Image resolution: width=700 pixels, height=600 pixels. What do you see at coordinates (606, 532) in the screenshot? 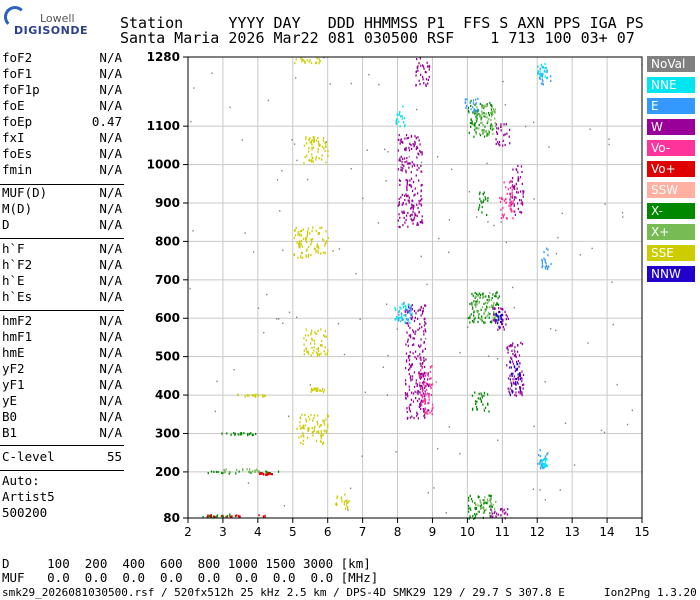
I see `x-tick-label: 14` at bounding box center [606, 532].